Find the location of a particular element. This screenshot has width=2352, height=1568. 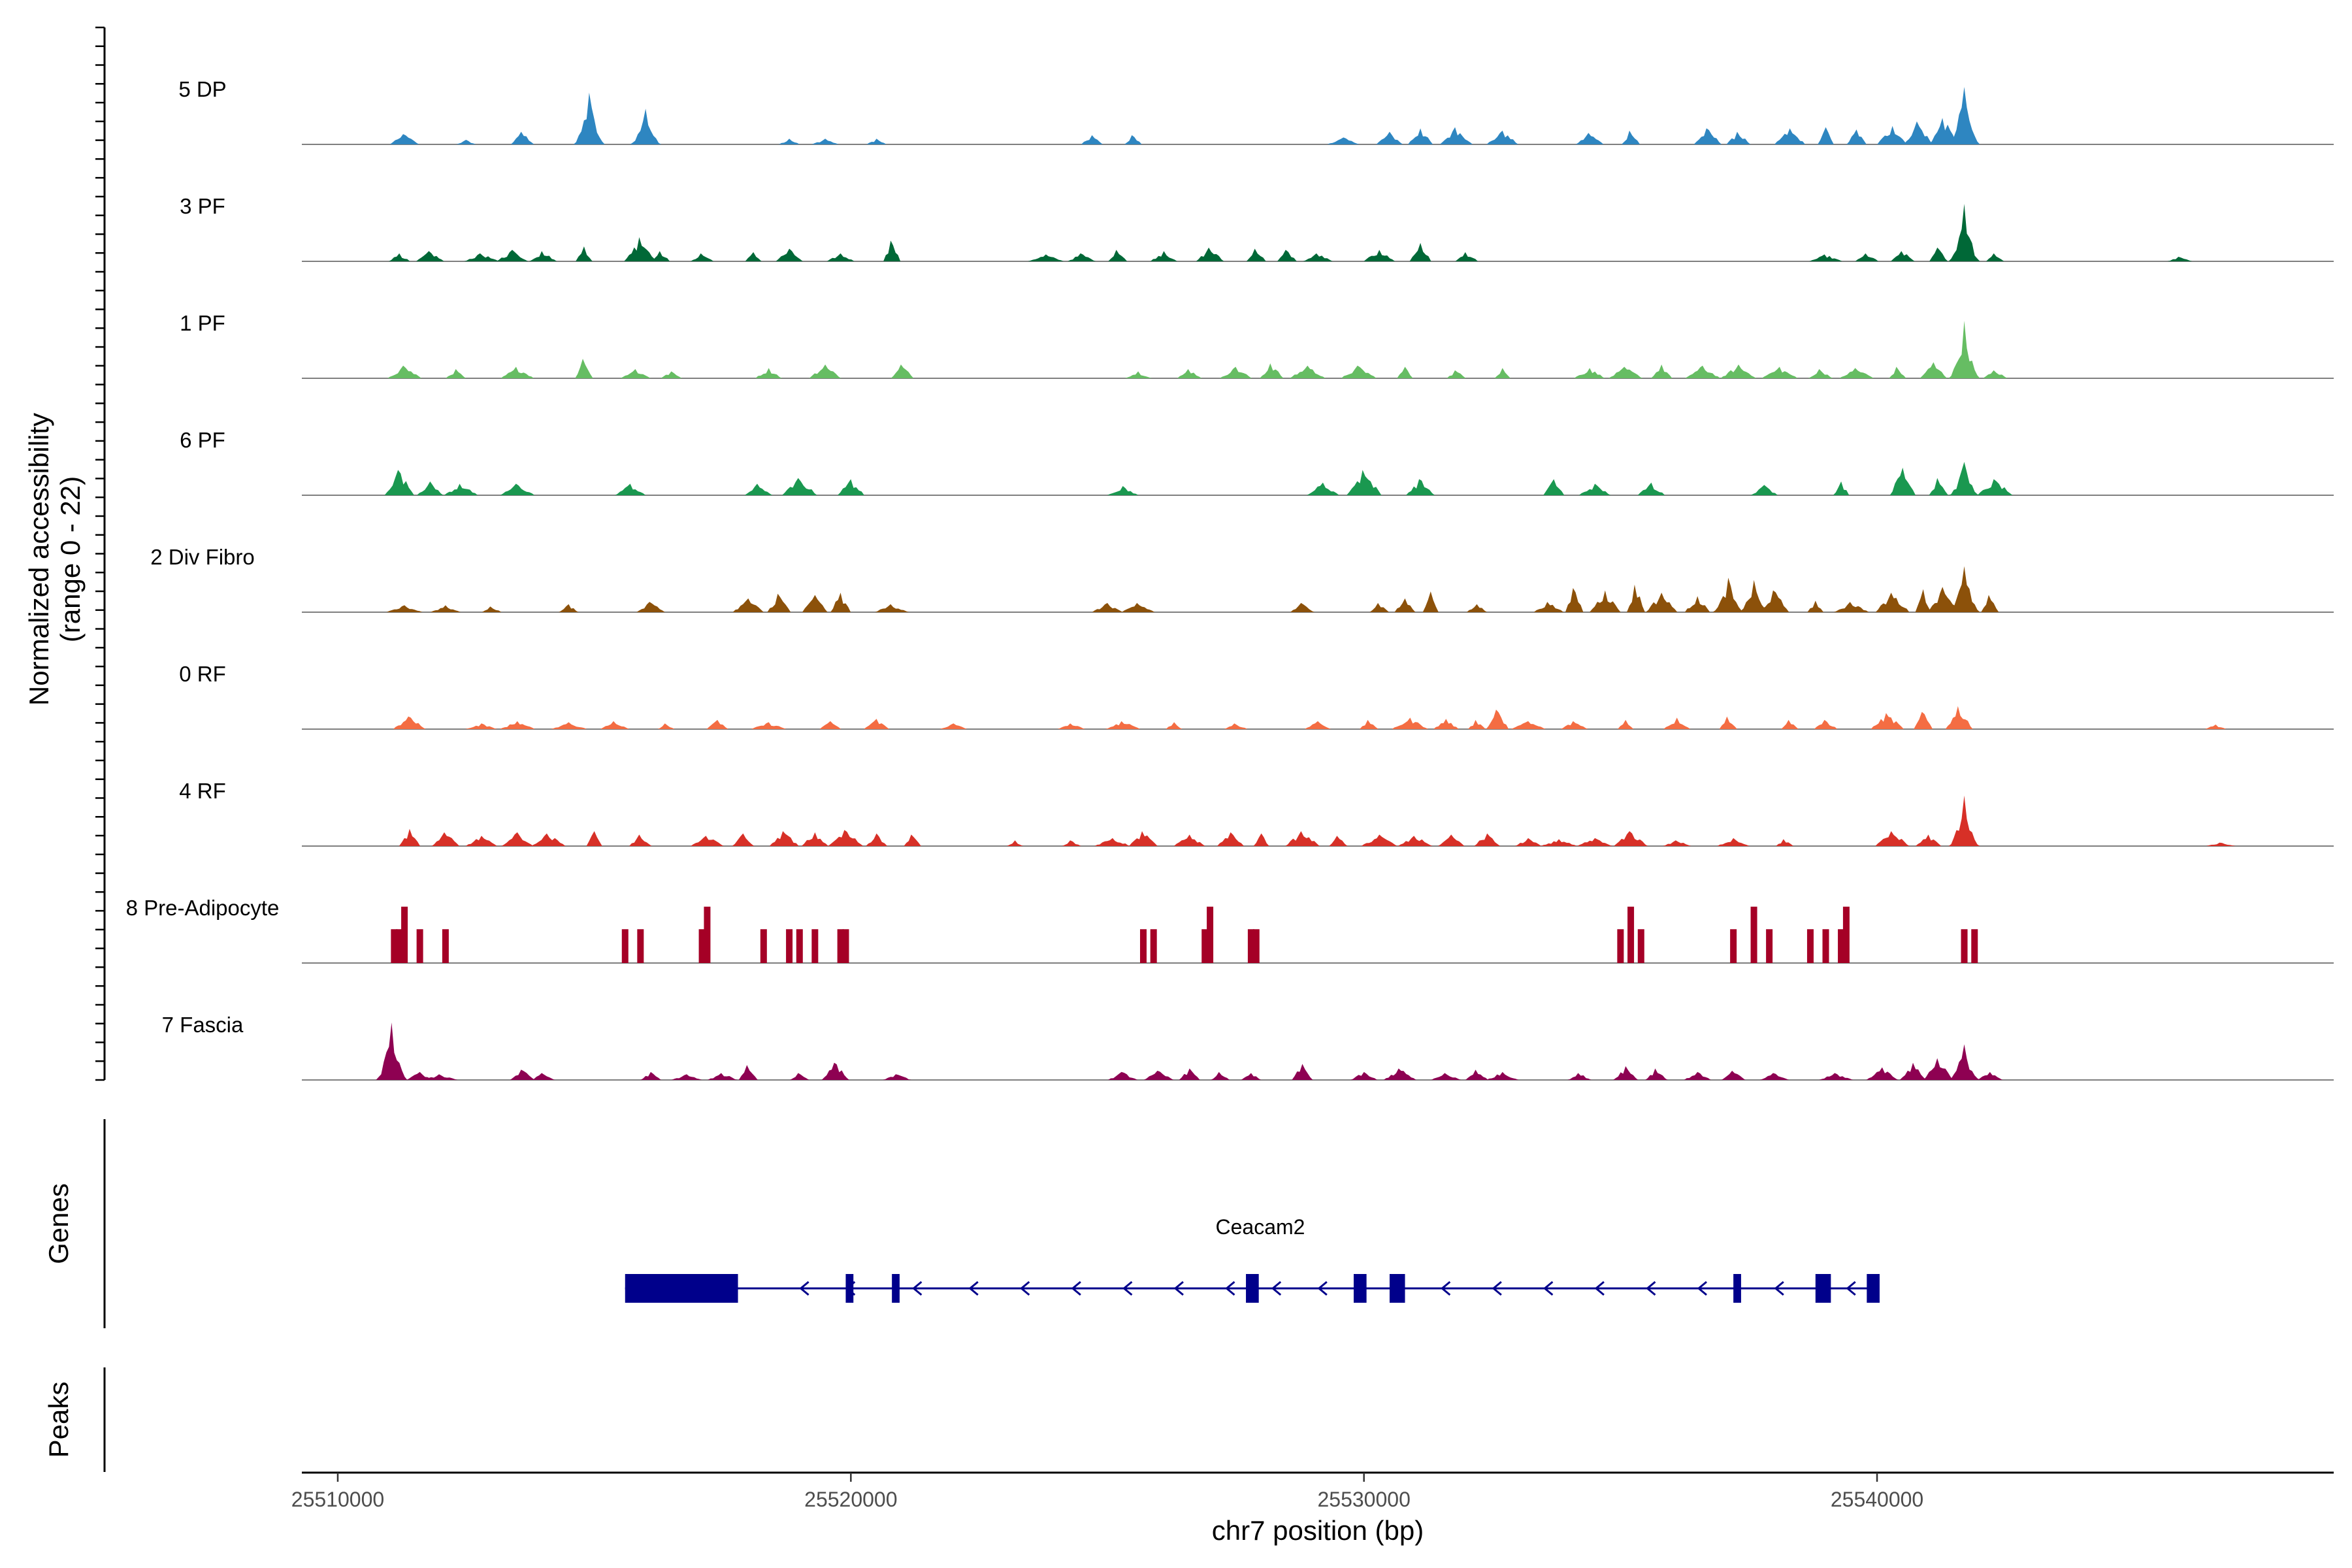

y-axis-title-line2: (range 0 - 22) is located at coordinates (70, 559).